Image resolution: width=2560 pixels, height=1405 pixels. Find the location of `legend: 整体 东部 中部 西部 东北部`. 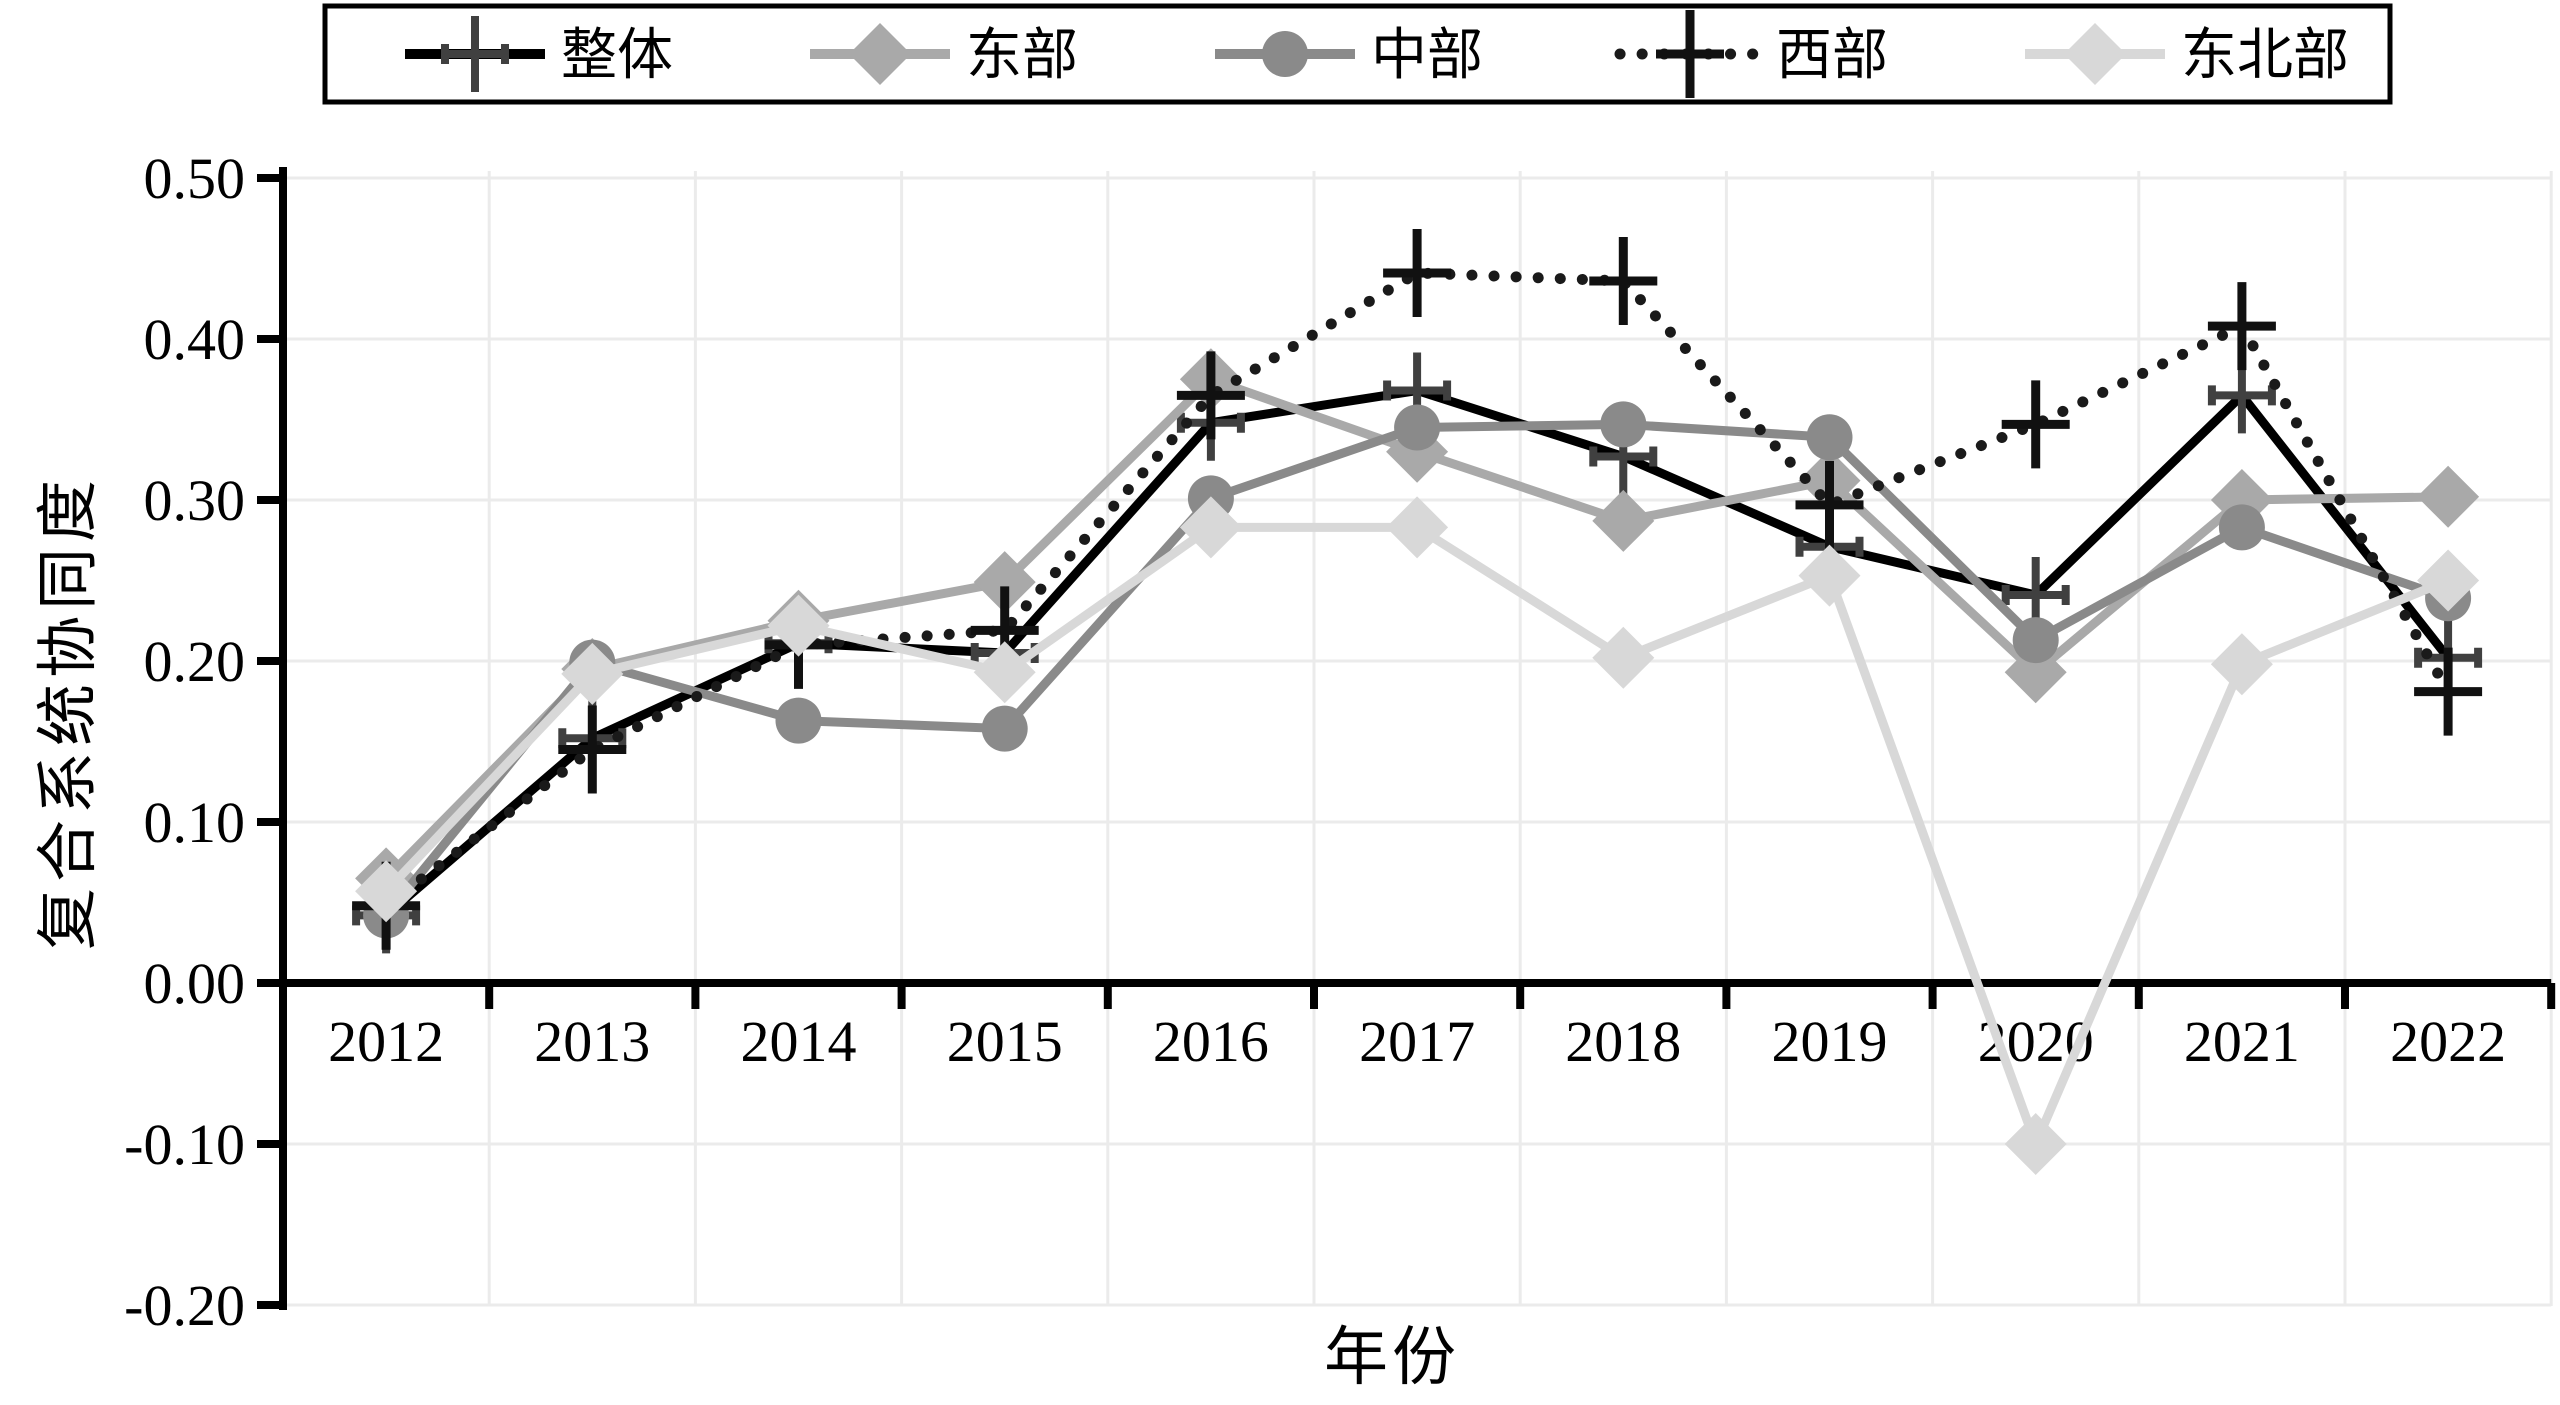

legend: 整体 东部 中部 西部 东北部 is located at coordinates (1357, 54).